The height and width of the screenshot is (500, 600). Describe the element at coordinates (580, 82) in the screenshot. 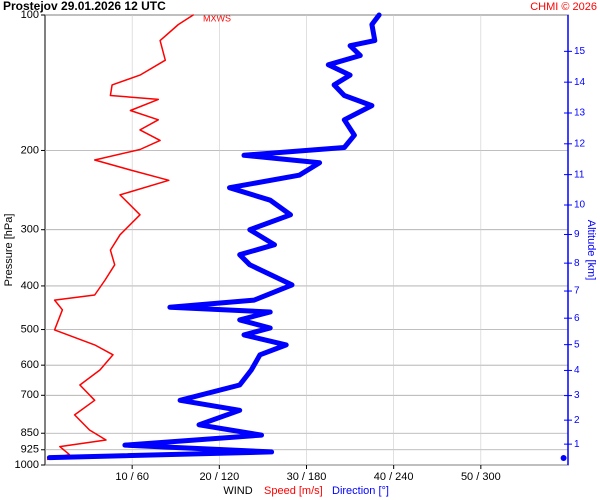

I see `y2-tick-label: 14` at that location.